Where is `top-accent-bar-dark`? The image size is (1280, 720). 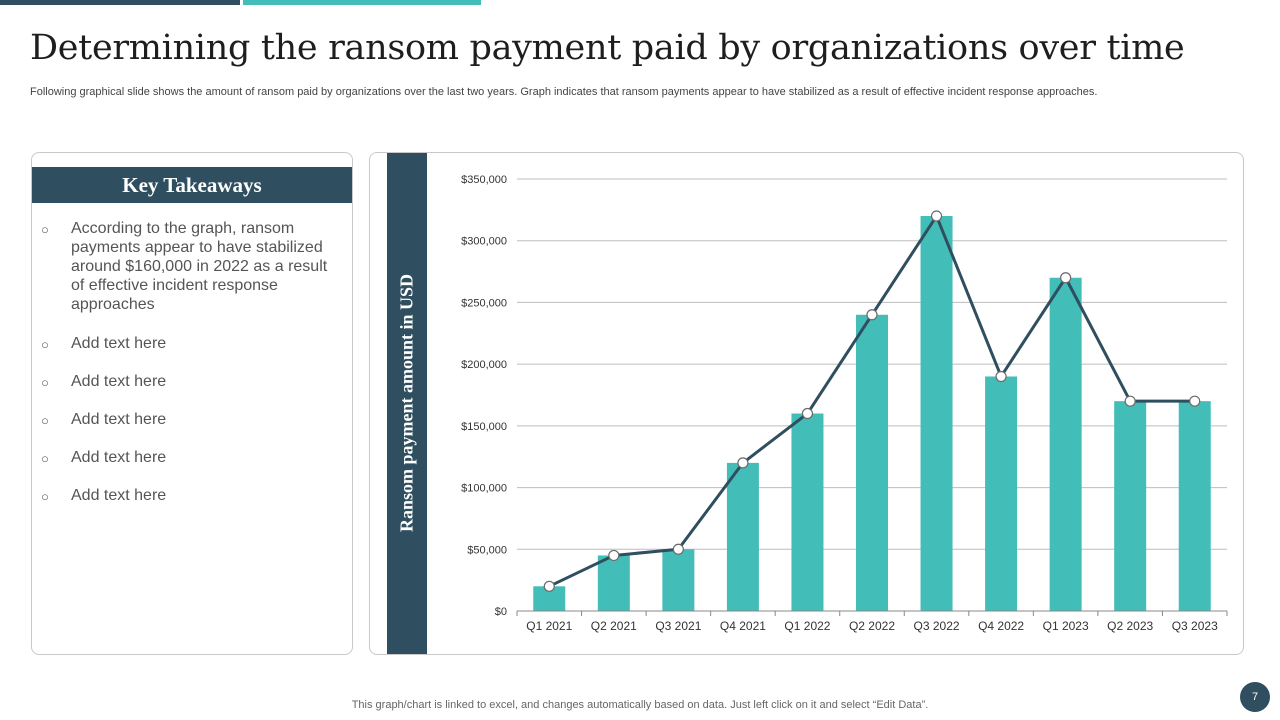
top-accent-bar-dark is located at coordinates (120, 2).